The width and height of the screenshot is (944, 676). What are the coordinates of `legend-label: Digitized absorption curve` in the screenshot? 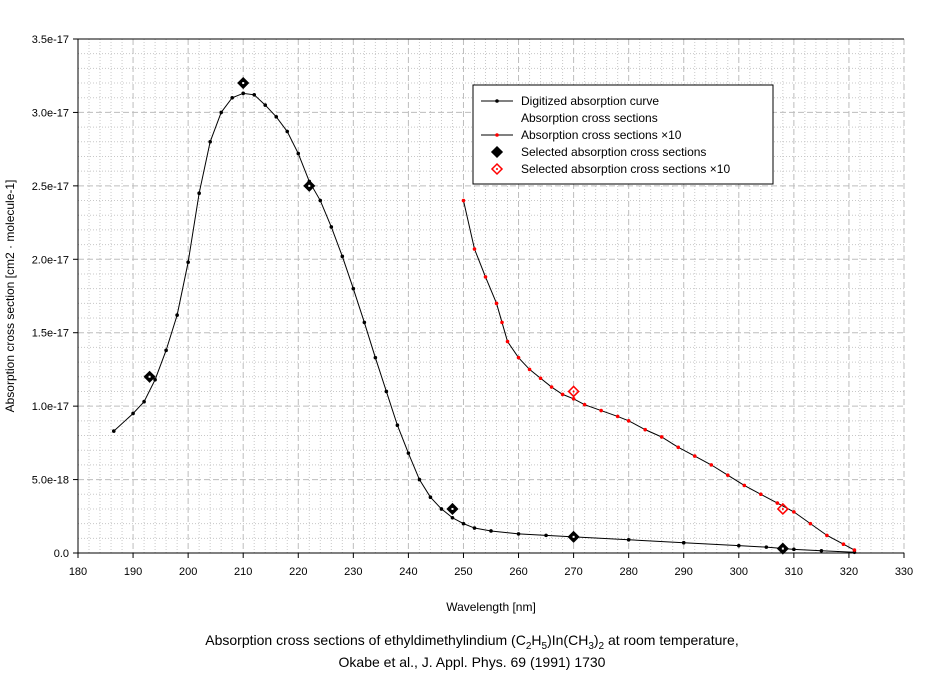 It's located at (590, 101).